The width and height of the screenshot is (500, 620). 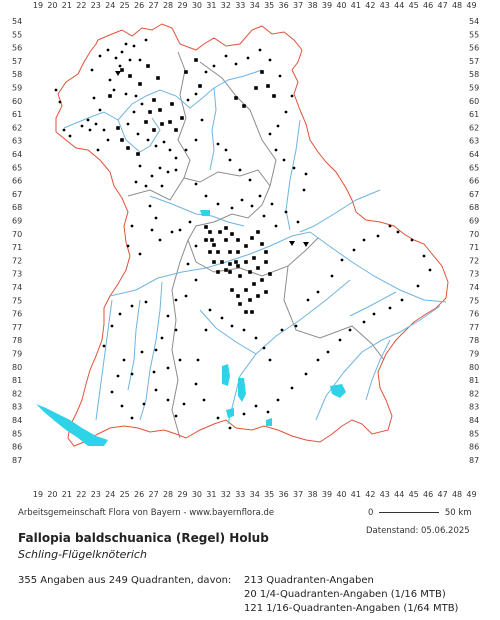 I want to click on y-tick-label: 63, so click(x=17, y=141).